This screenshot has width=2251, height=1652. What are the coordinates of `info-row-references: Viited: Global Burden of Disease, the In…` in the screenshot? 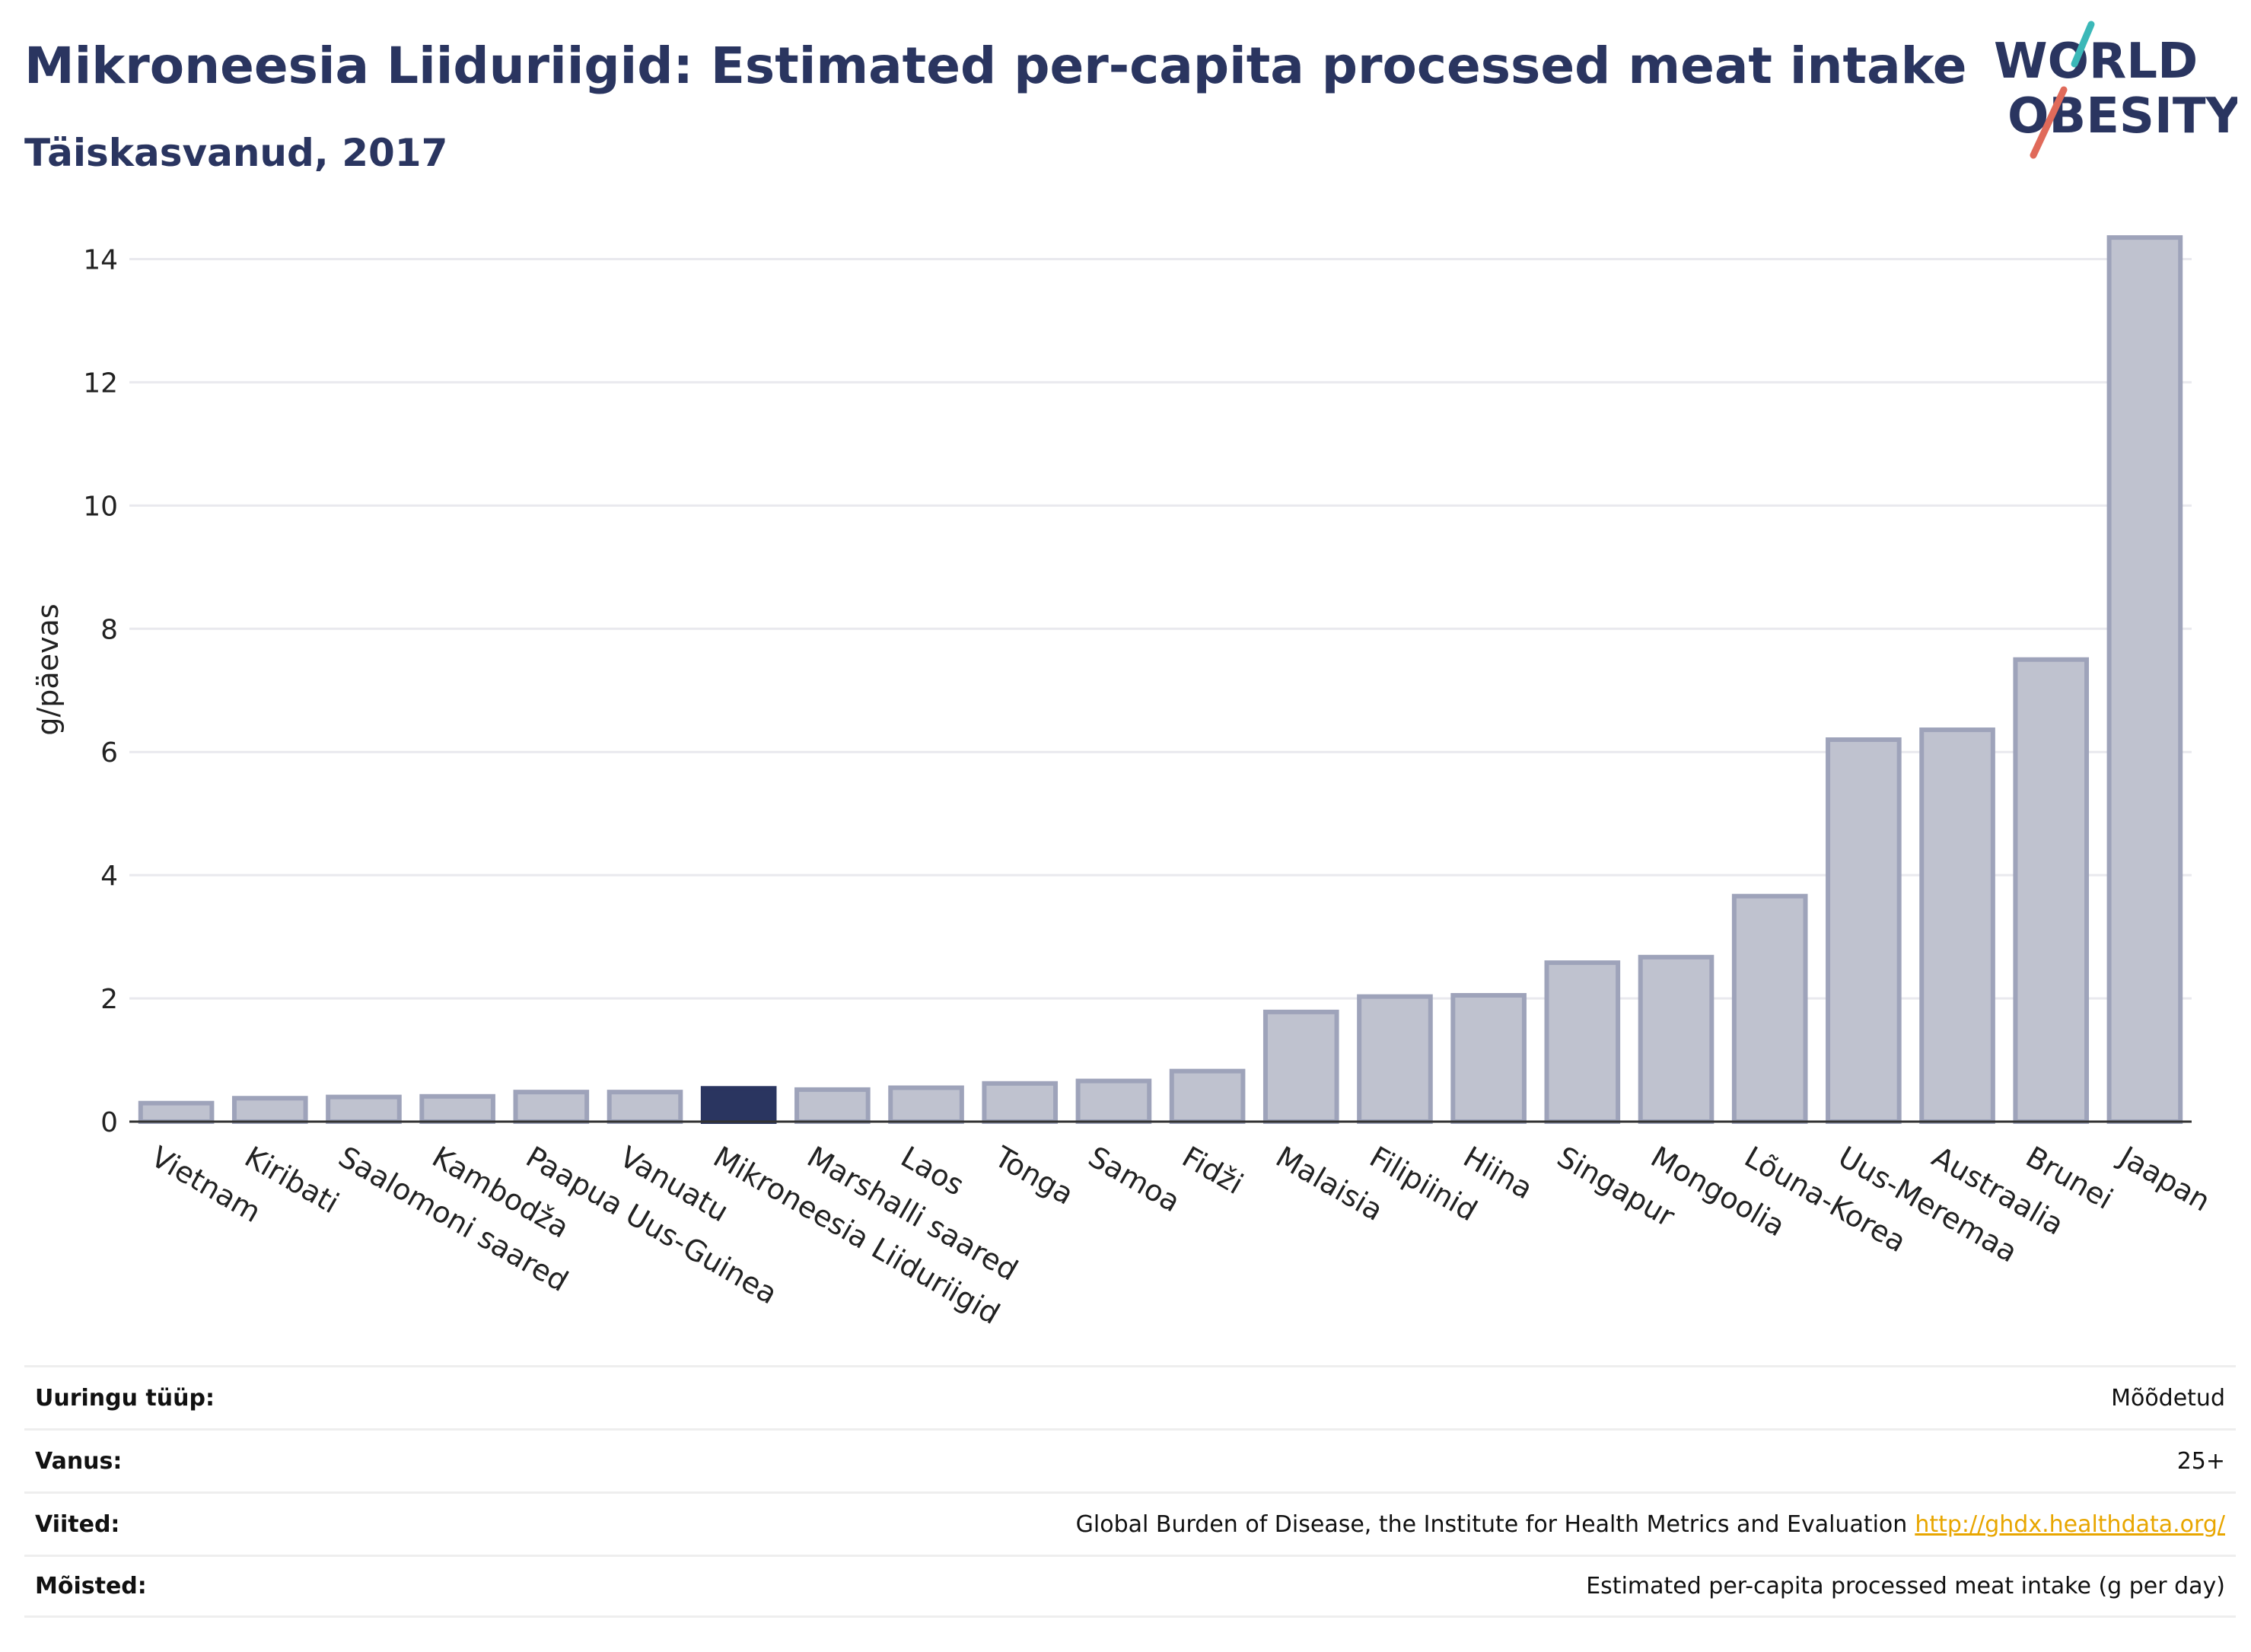 It's located at (1130, 1523).